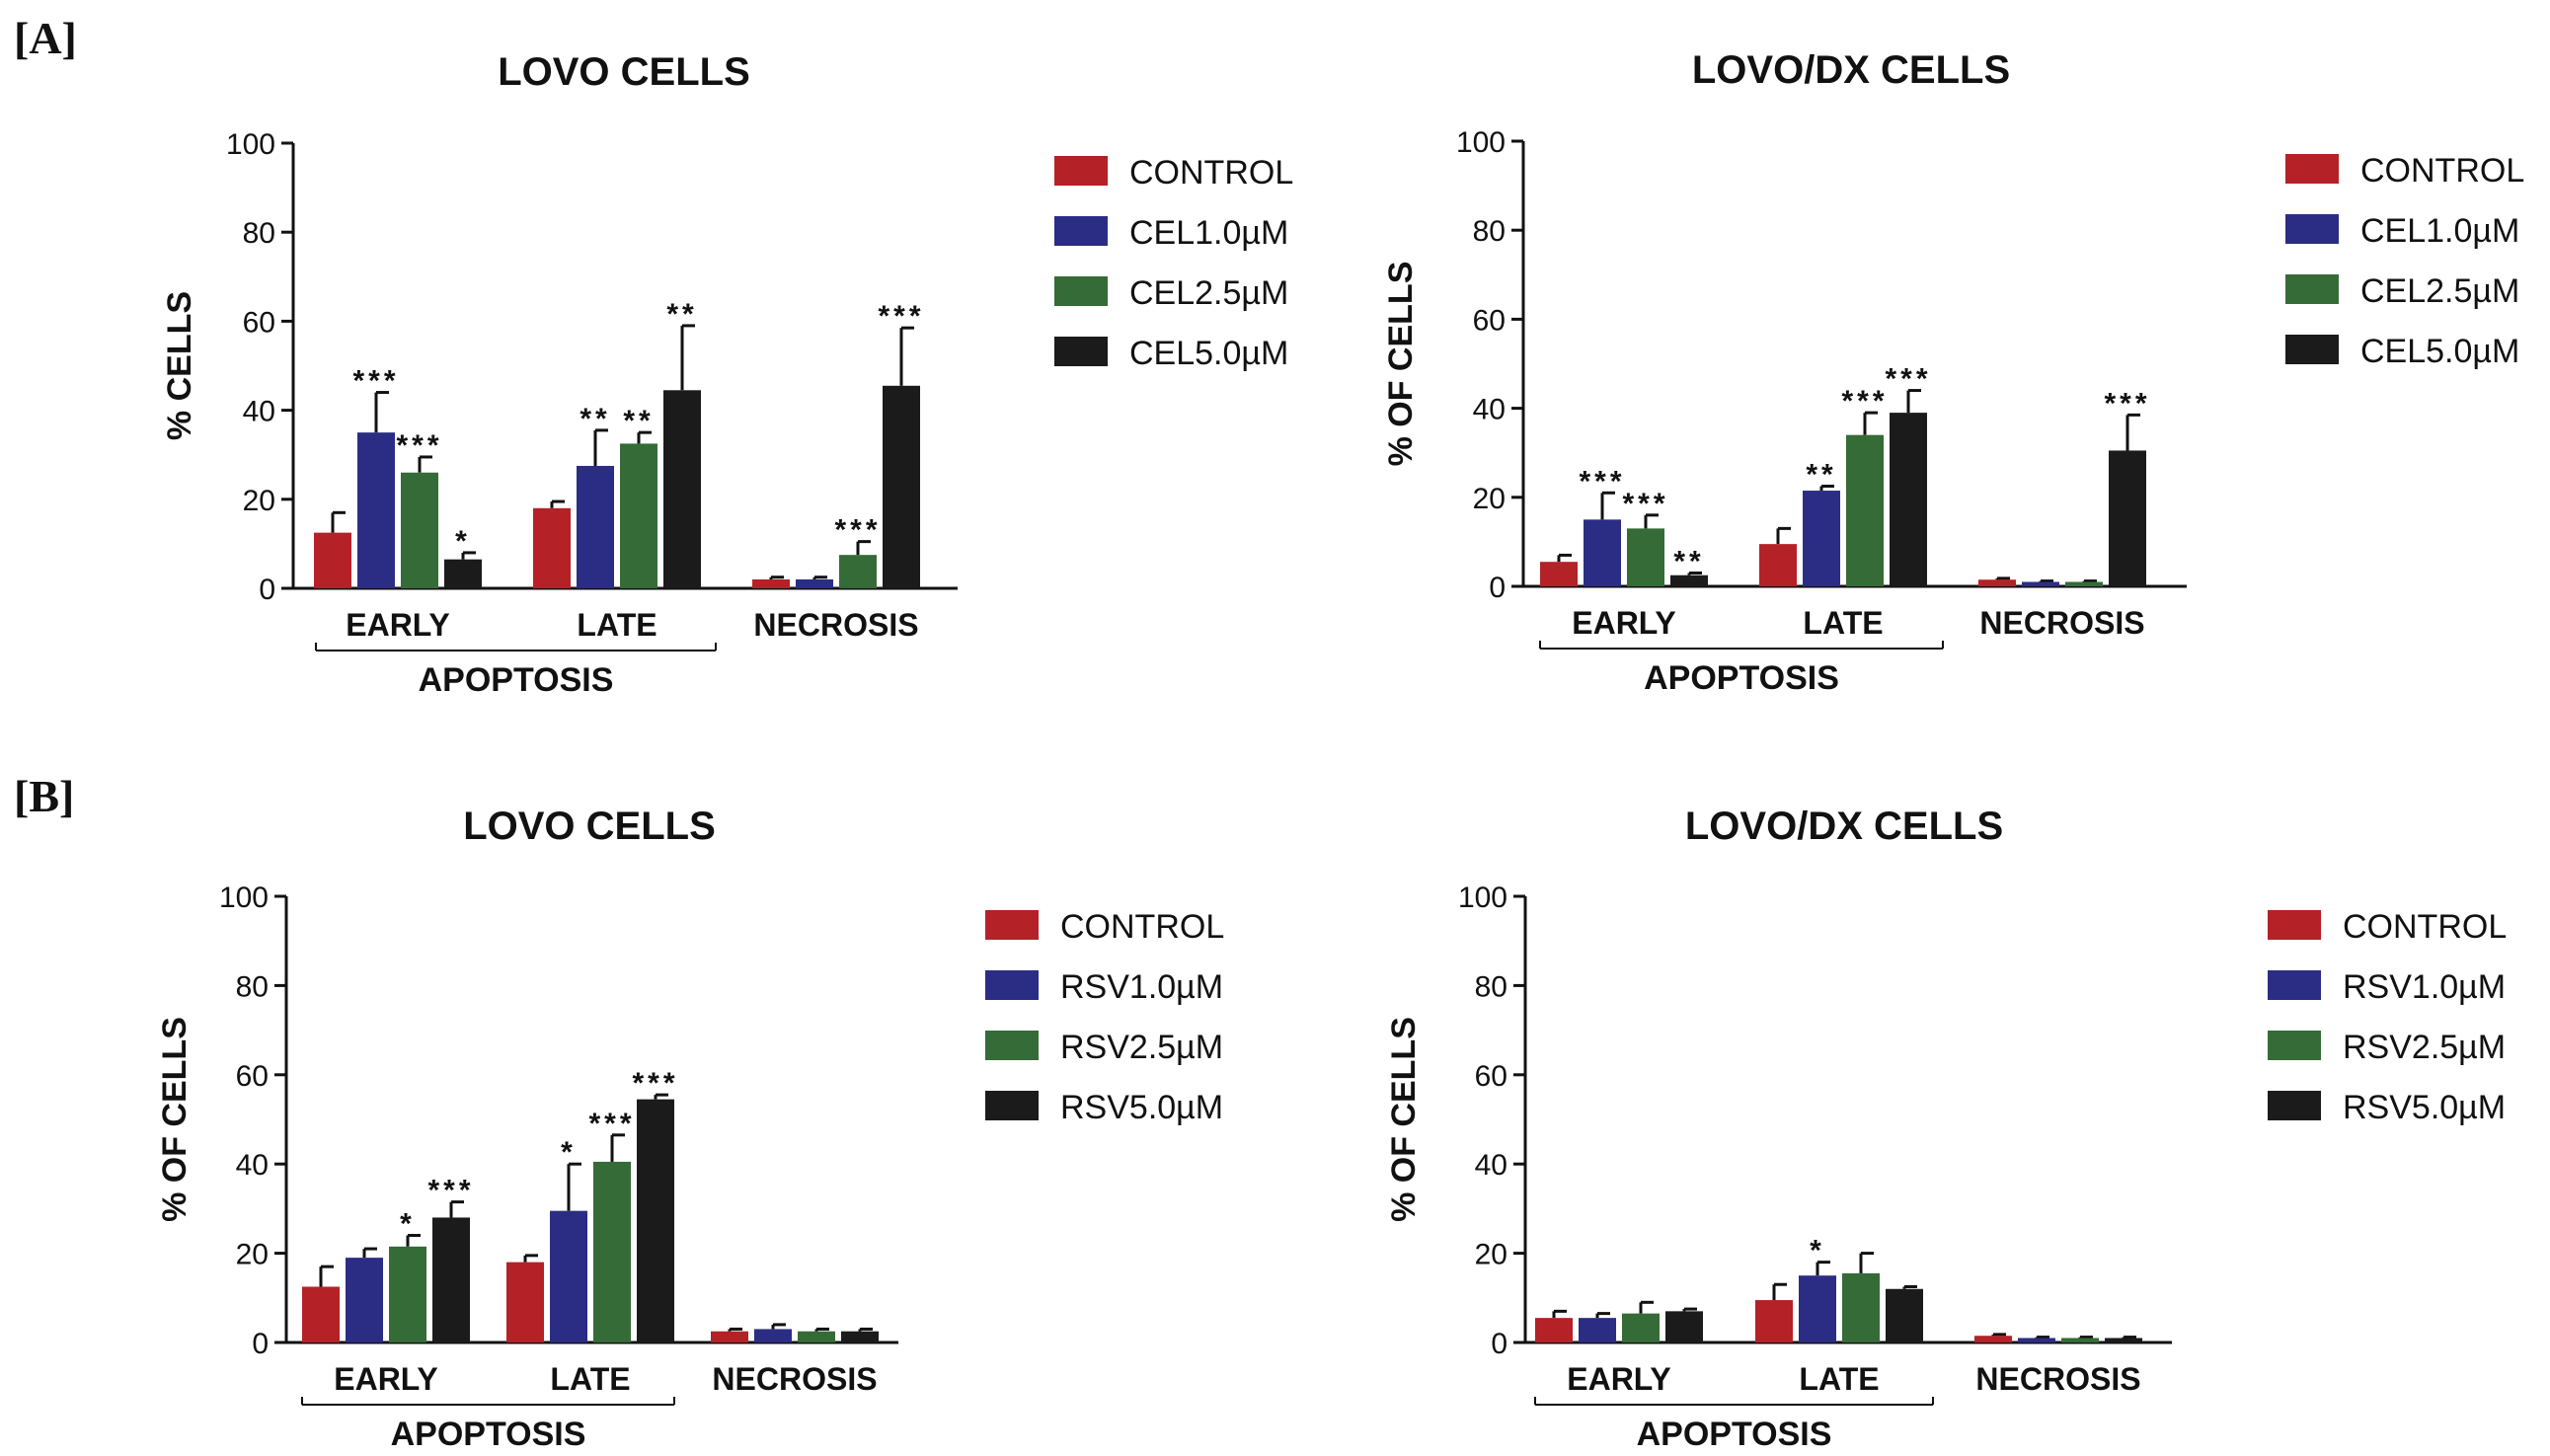  Describe the element at coordinates (2439, 291) in the screenshot. I see `legend-entry: CEL2.5µM` at that location.